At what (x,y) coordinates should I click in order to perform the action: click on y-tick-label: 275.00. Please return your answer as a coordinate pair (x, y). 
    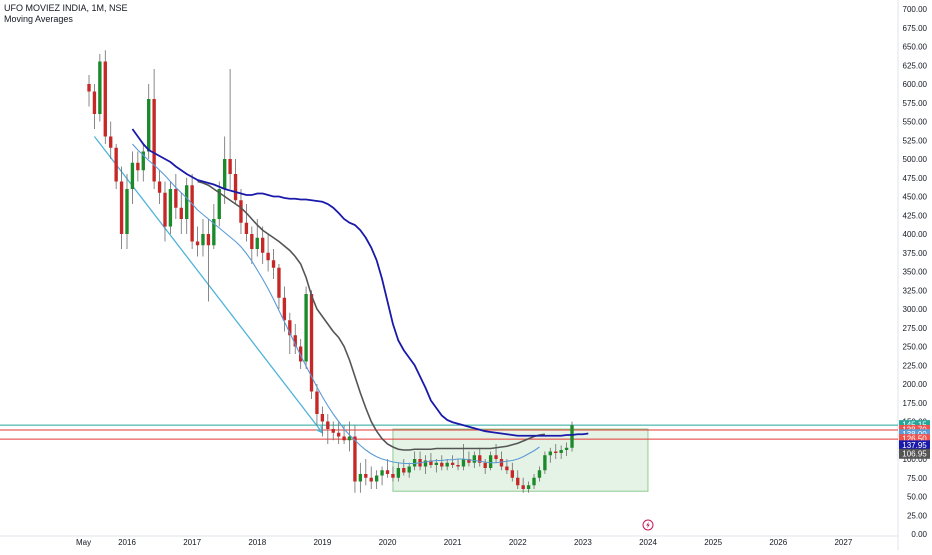
    Looking at the image, I should click on (915, 328).